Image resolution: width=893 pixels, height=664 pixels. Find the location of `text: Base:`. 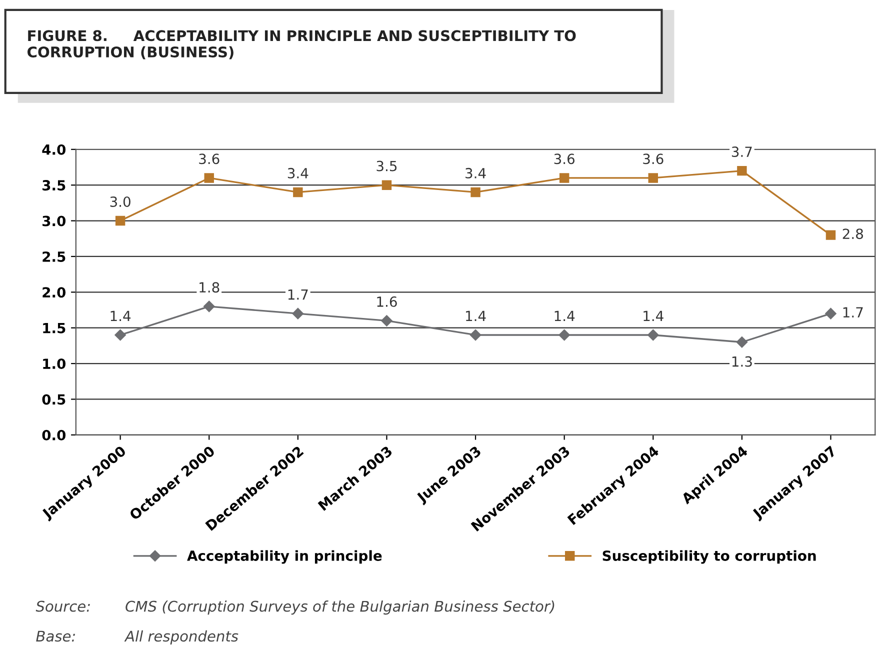

text: Base: is located at coordinates (55, 636).